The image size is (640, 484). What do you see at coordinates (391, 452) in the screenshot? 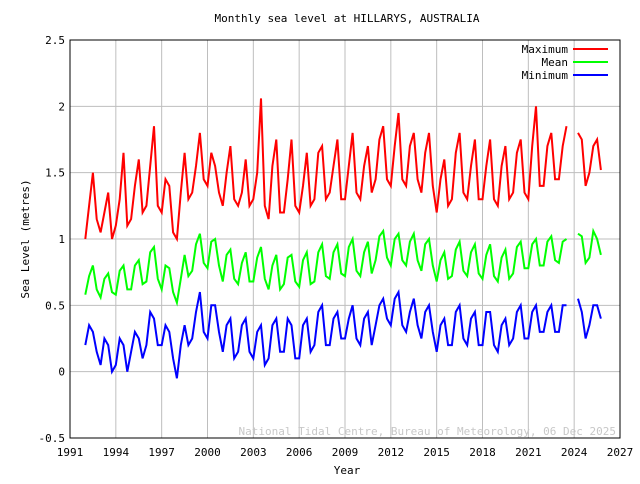
I see `x-tick-label: 2012` at bounding box center [391, 452].